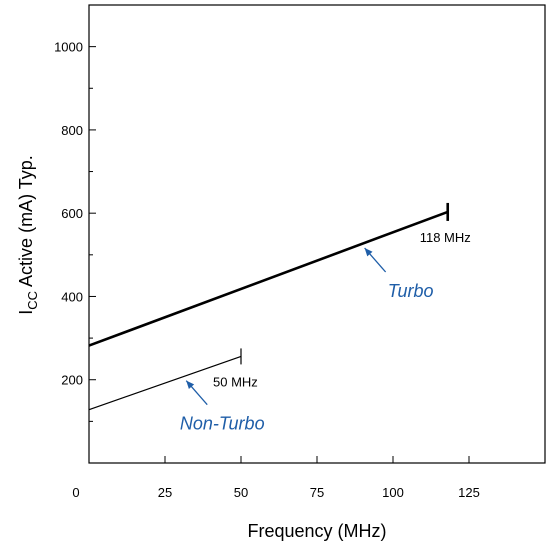 Image resolution: width=553 pixels, height=548 pixels. I want to click on y-axis-title-subscript: CC, so click(32, 300).